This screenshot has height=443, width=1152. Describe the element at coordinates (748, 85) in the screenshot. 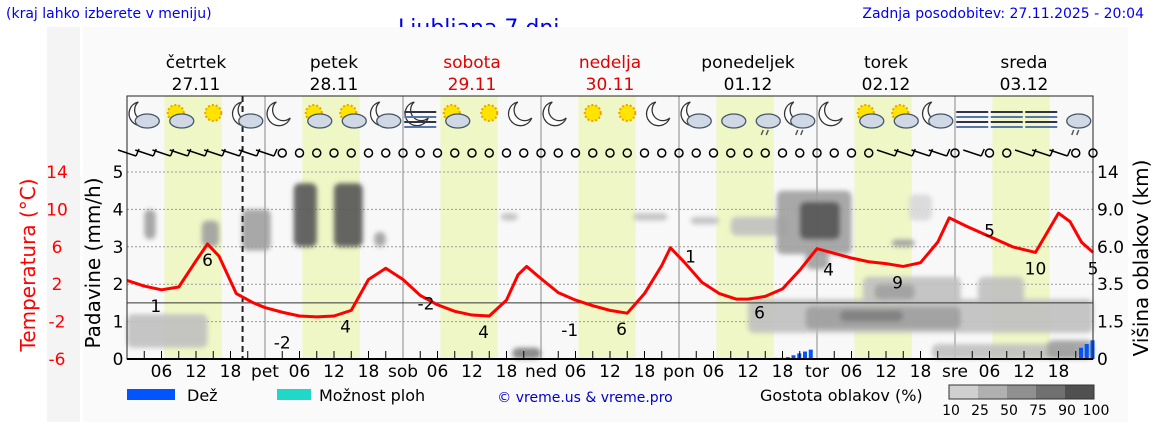

I see `day-date: 01.12` at that location.